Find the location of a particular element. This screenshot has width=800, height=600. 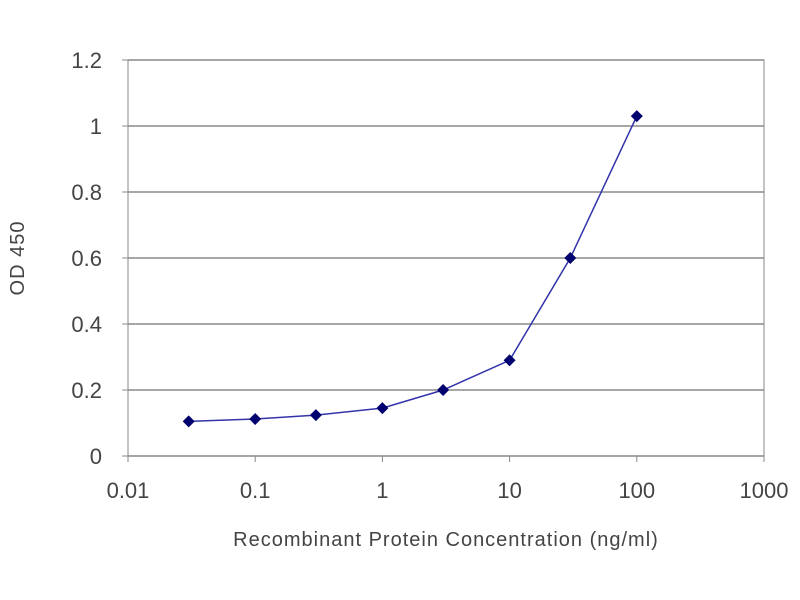

y-tick-label: 0.8 is located at coordinates (86, 192).